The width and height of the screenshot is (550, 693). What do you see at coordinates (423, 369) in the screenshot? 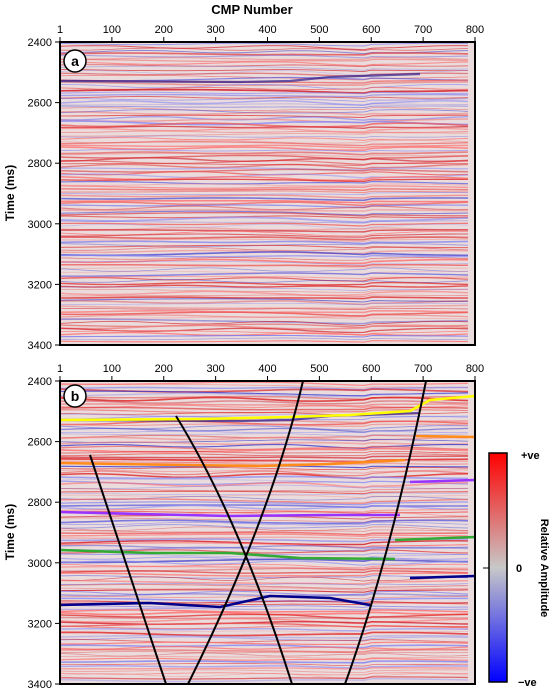
I see `cmp-tick-label: 700` at bounding box center [423, 369].